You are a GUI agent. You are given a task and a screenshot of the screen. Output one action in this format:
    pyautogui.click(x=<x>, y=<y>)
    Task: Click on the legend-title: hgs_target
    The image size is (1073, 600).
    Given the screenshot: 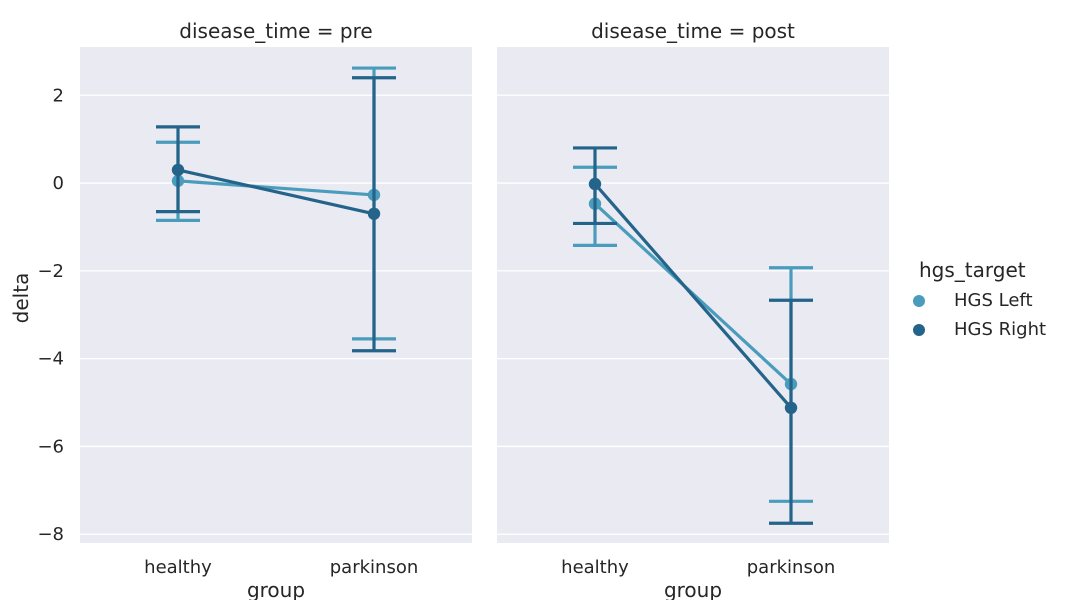 What is the action you would take?
    pyautogui.click(x=972, y=270)
    